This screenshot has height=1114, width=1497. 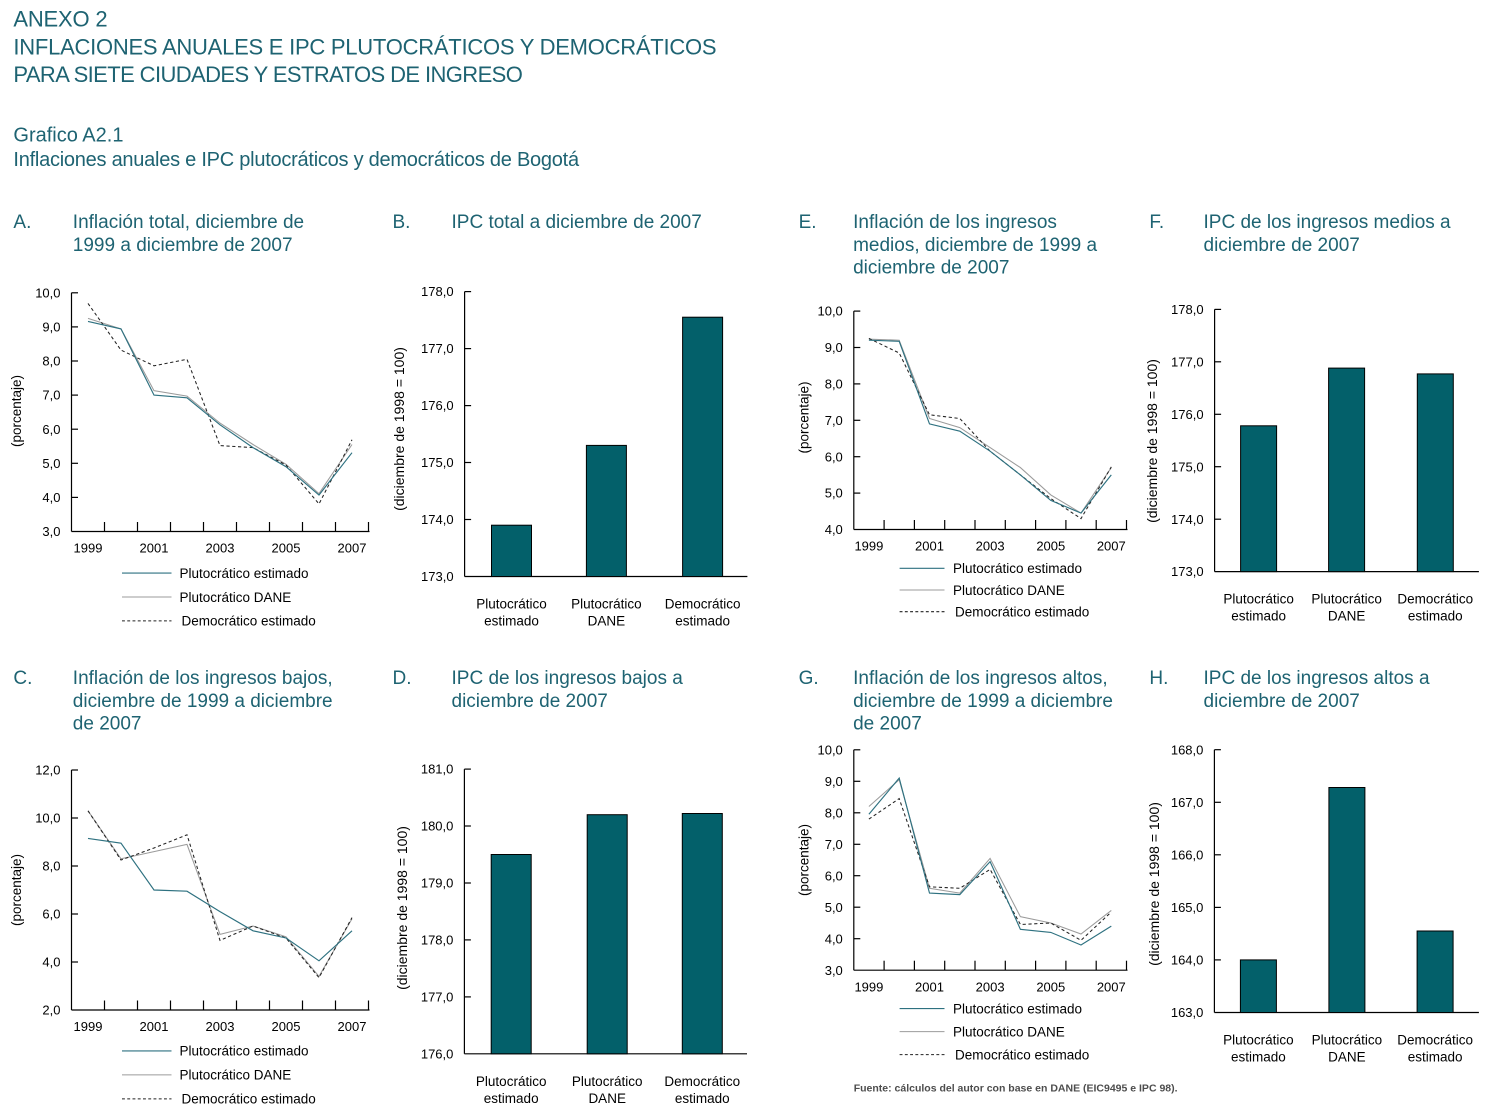 What do you see at coordinates (437, 883) in the screenshot?
I see `svg-text: 179,0` at bounding box center [437, 883].